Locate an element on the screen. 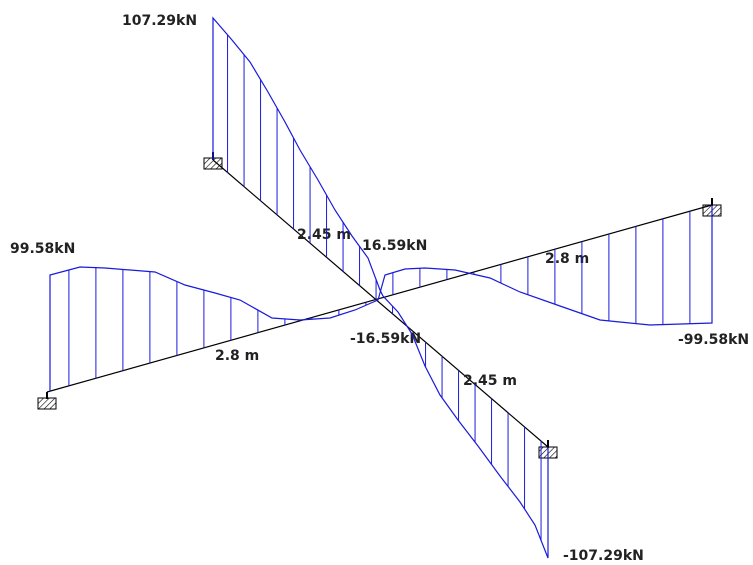 This screenshot has width=753, height=565. shear-label: 99.58kN is located at coordinates (42, 249).